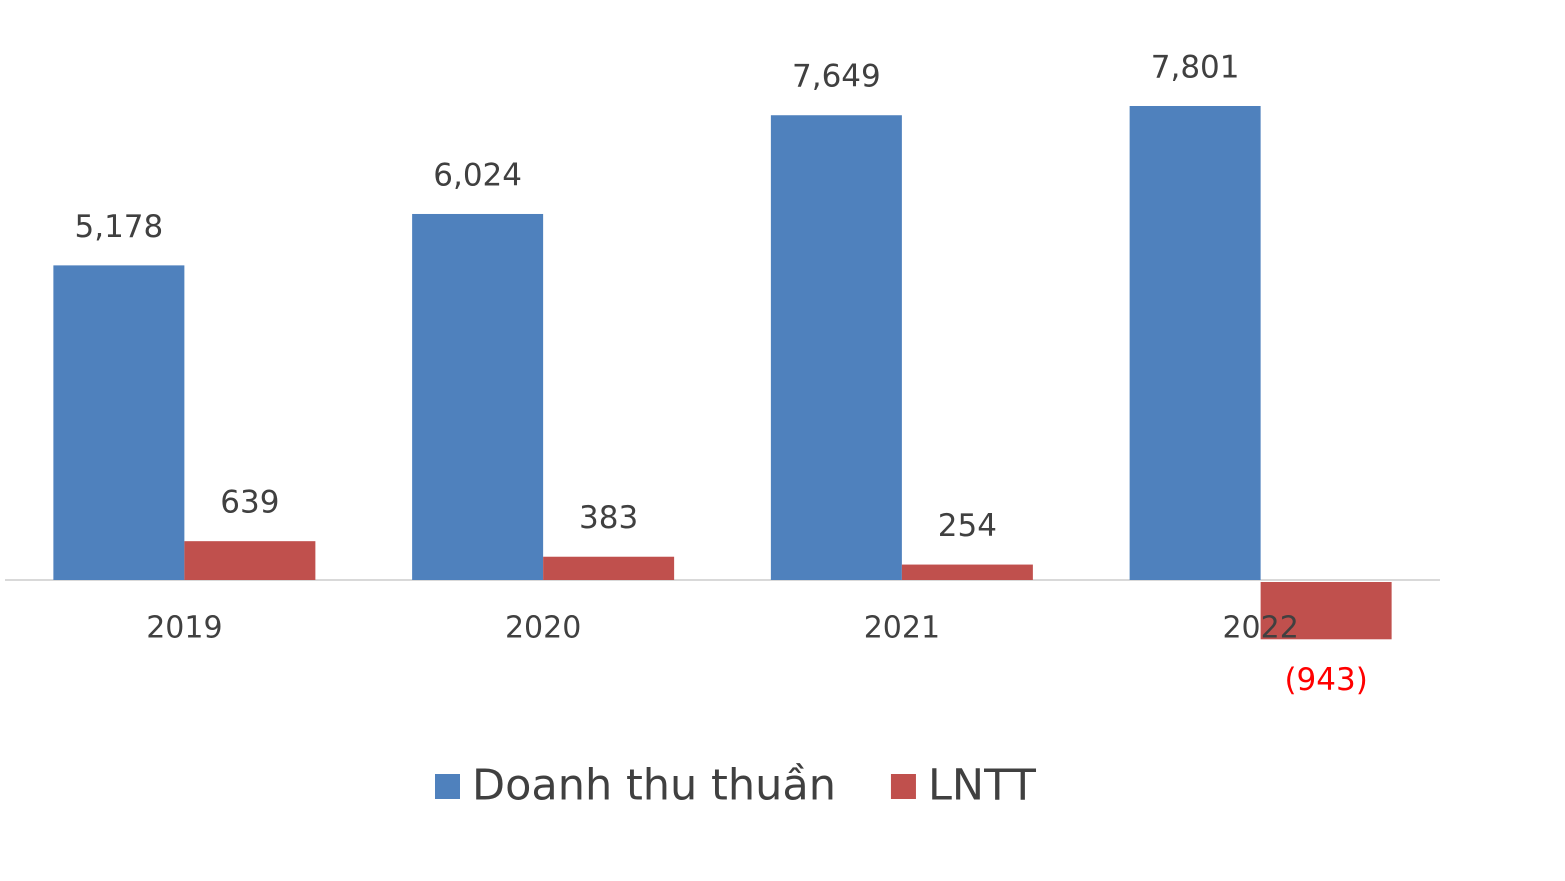 This screenshot has width=1565, height=881. Describe the element at coordinates (836, 77) in the screenshot. I see `value-label: 7,649` at that location.